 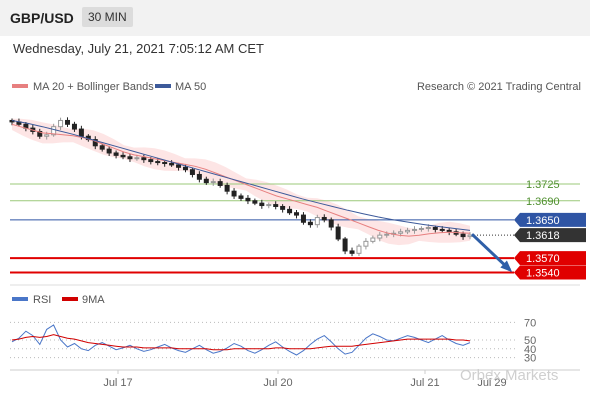 I want to click on level-label-1.3690: 1.3690, so click(x=543, y=202).